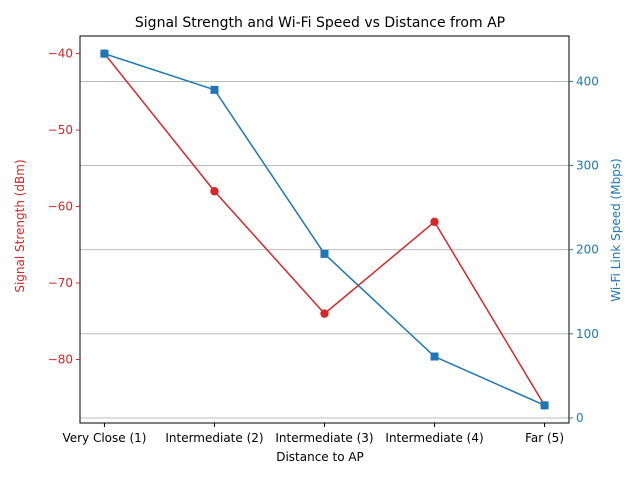 Image resolution: width=640 pixels, height=480 pixels. What do you see at coordinates (587, 250) in the screenshot?
I see `y-right-tick-label: 200` at bounding box center [587, 250].